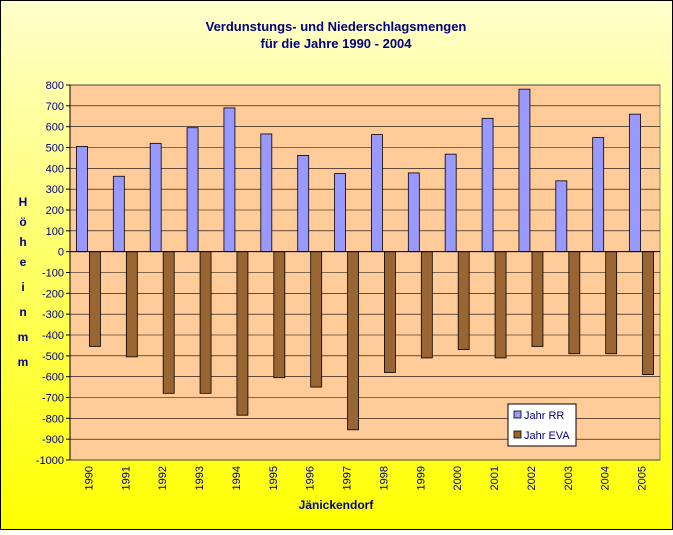  Describe the element at coordinates (23, 262) in the screenshot. I see `y-axis-label-char: e` at that location.